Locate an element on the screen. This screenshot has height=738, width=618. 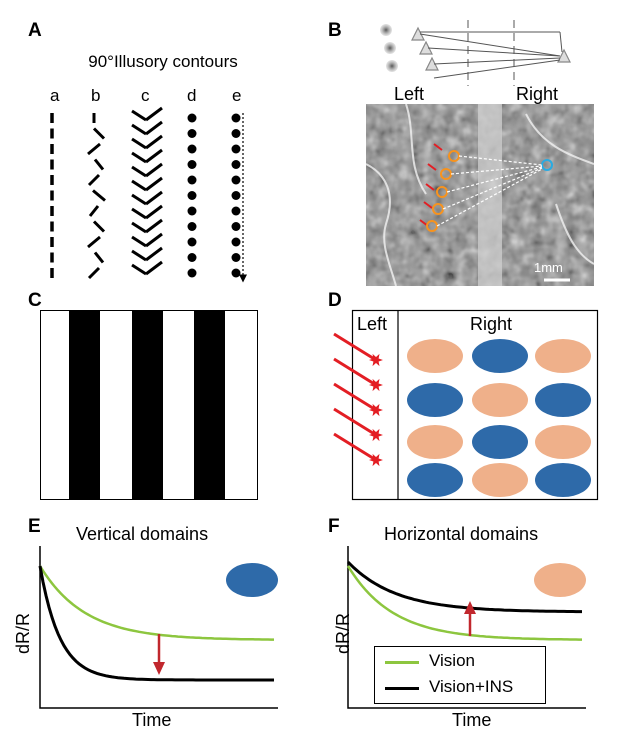
decrease-arrow is located at coordinates (159, 654).